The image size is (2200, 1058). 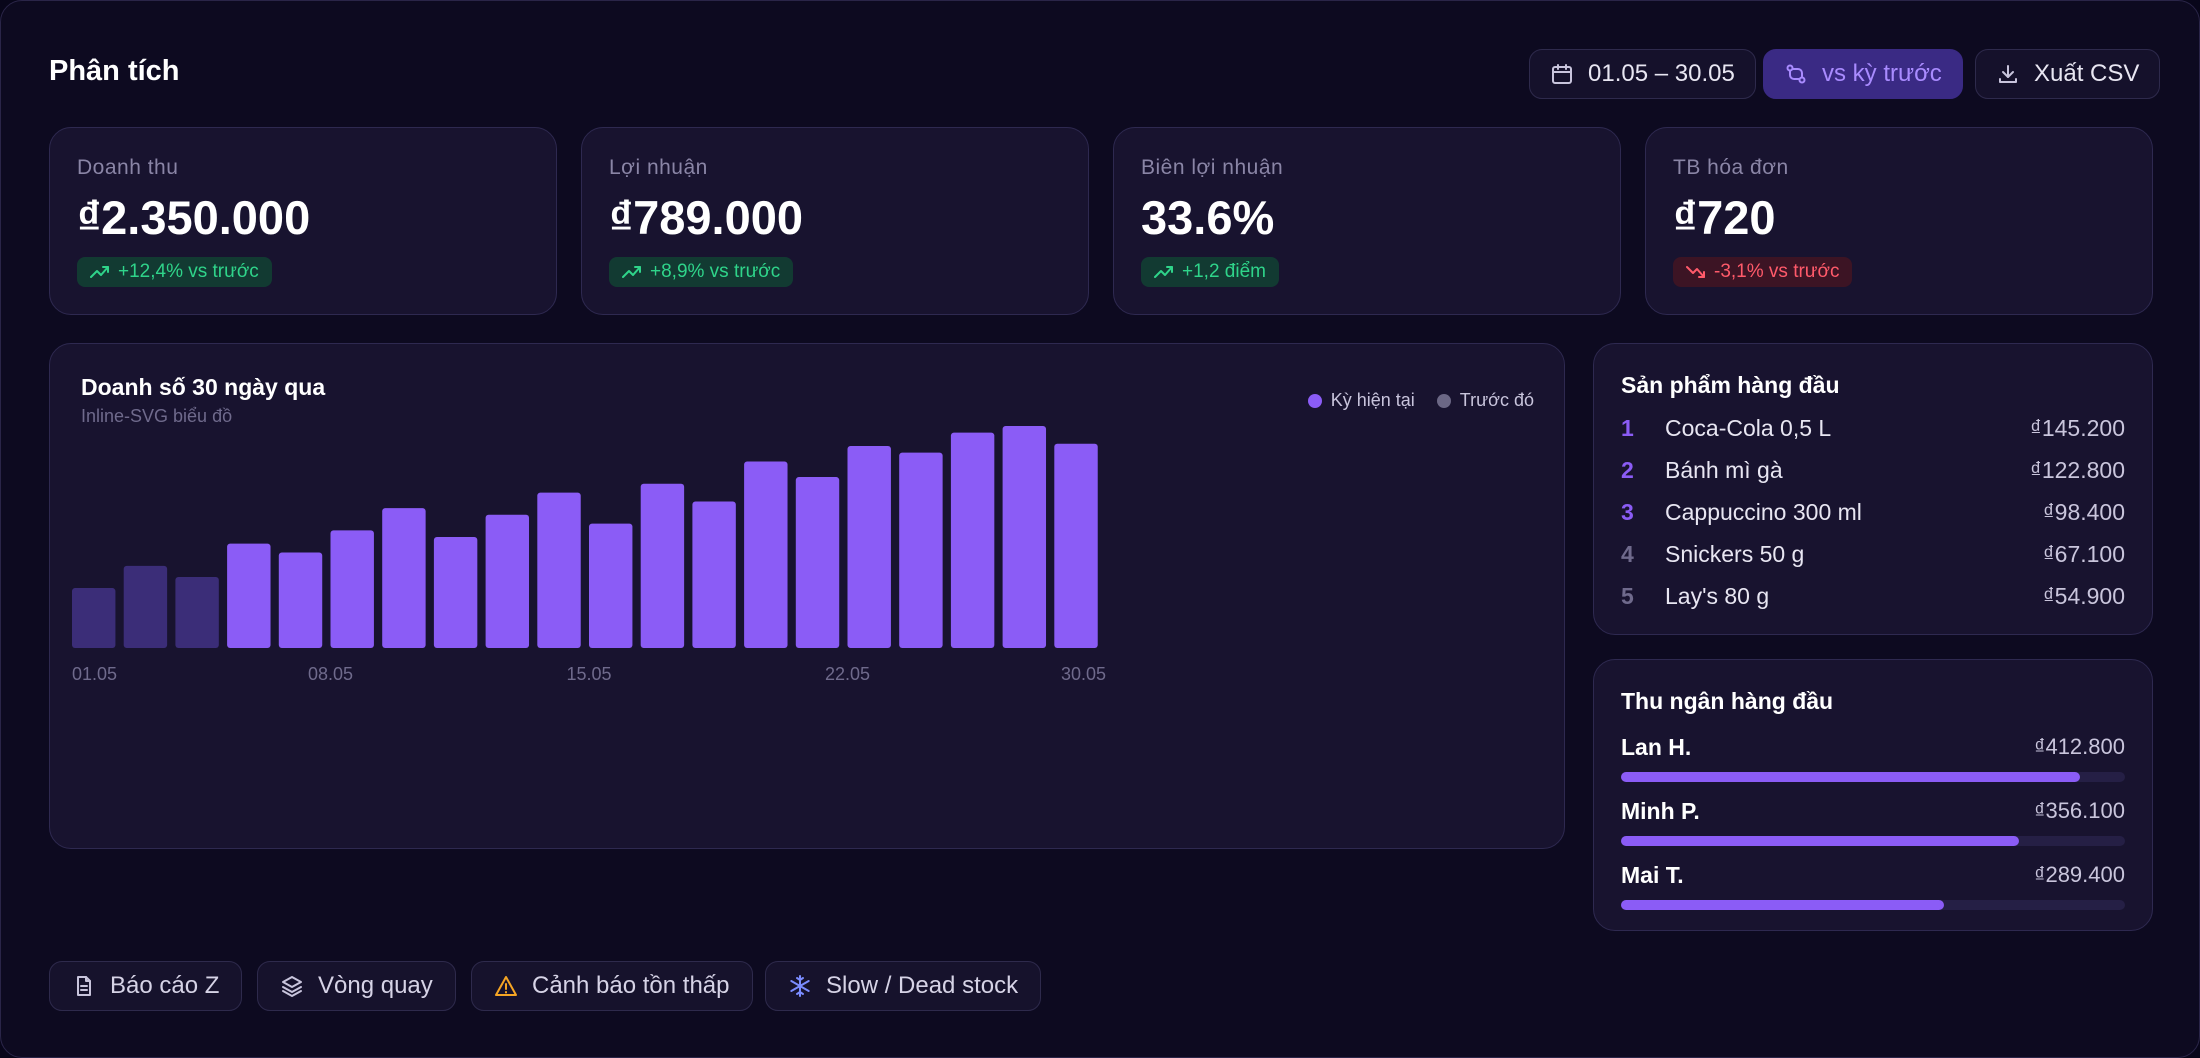 What do you see at coordinates (1763, 511) in the screenshot?
I see `product-name: Cappuccino 300 ml` at bounding box center [1763, 511].